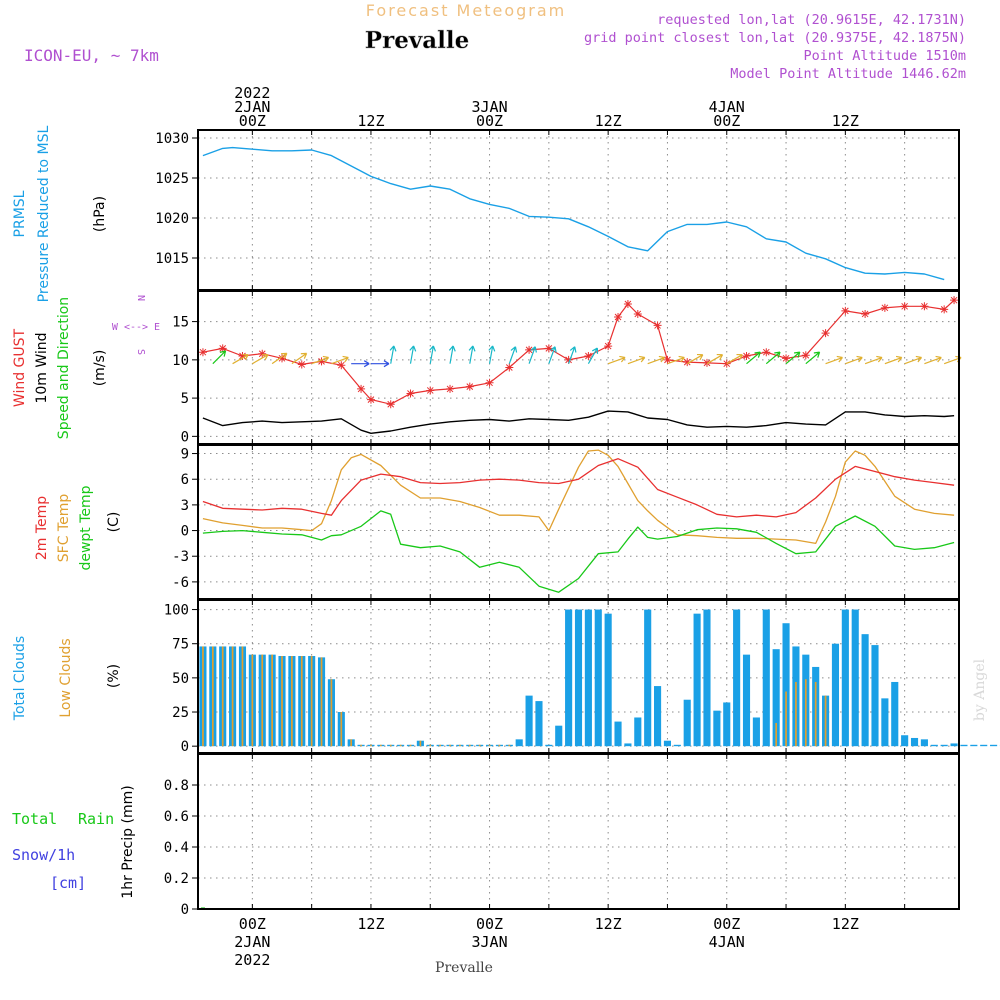 This screenshot has height=1000, width=1000. What do you see at coordinates (252, 121) in the screenshot?
I see `time-label-top: 00Z` at bounding box center [252, 121].